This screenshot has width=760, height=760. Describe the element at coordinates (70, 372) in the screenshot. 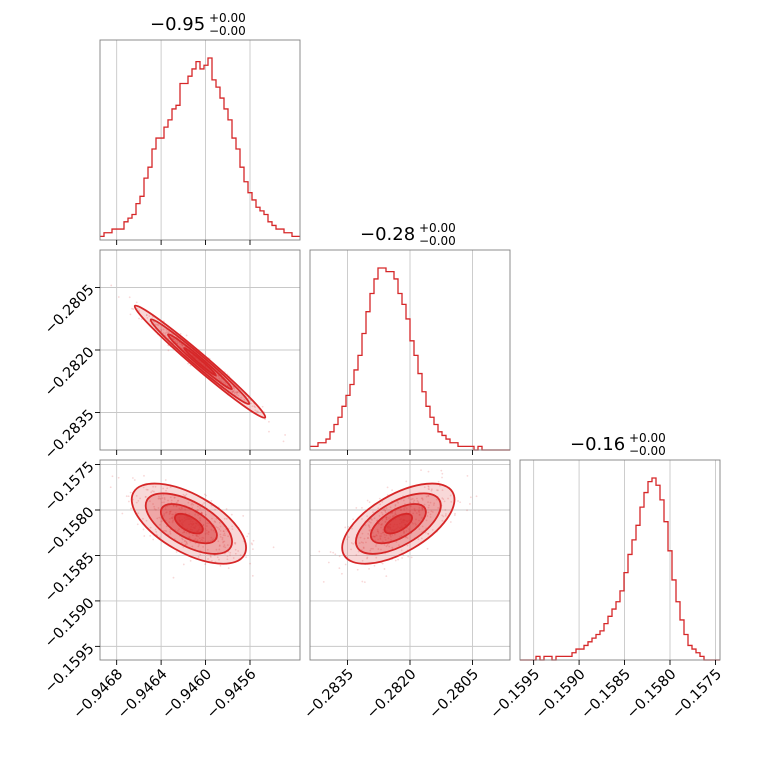

I see `y-tick-label-p1-1: −0.2820` at that location.